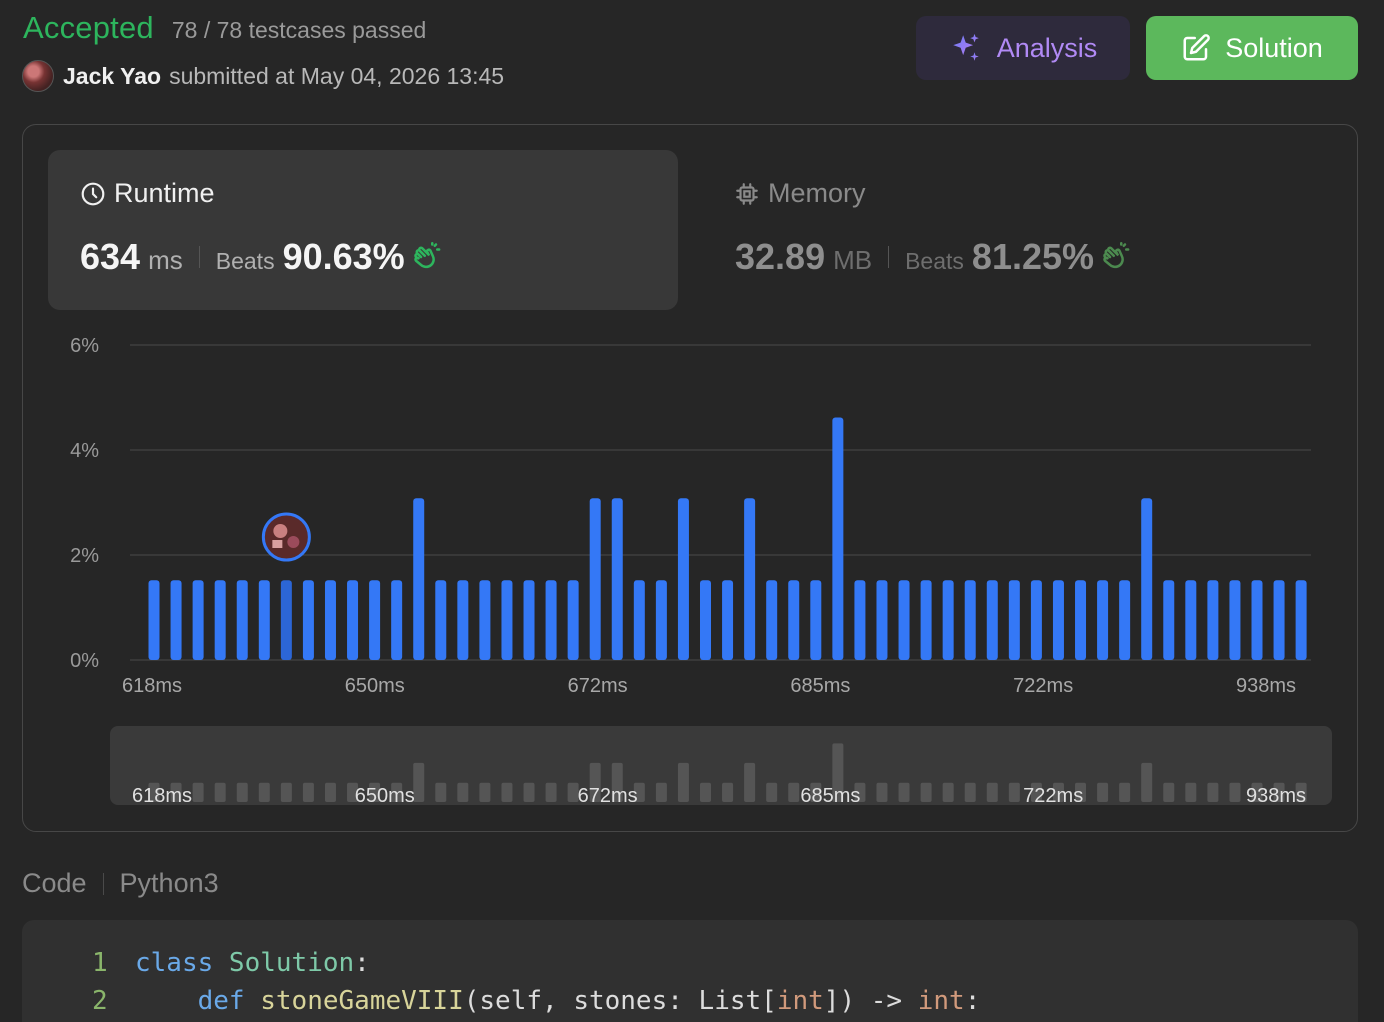 The image size is (1384, 1022). What do you see at coordinates (820, 686) in the screenshot?
I see `x-tick-label: 685ms` at bounding box center [820, 686].